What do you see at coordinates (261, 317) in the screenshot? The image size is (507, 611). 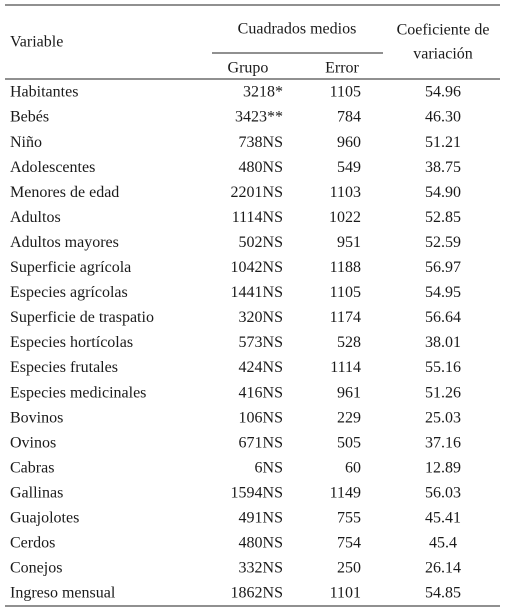 I see `cell-grupo: 320NS` at bounding box center [261, 317].